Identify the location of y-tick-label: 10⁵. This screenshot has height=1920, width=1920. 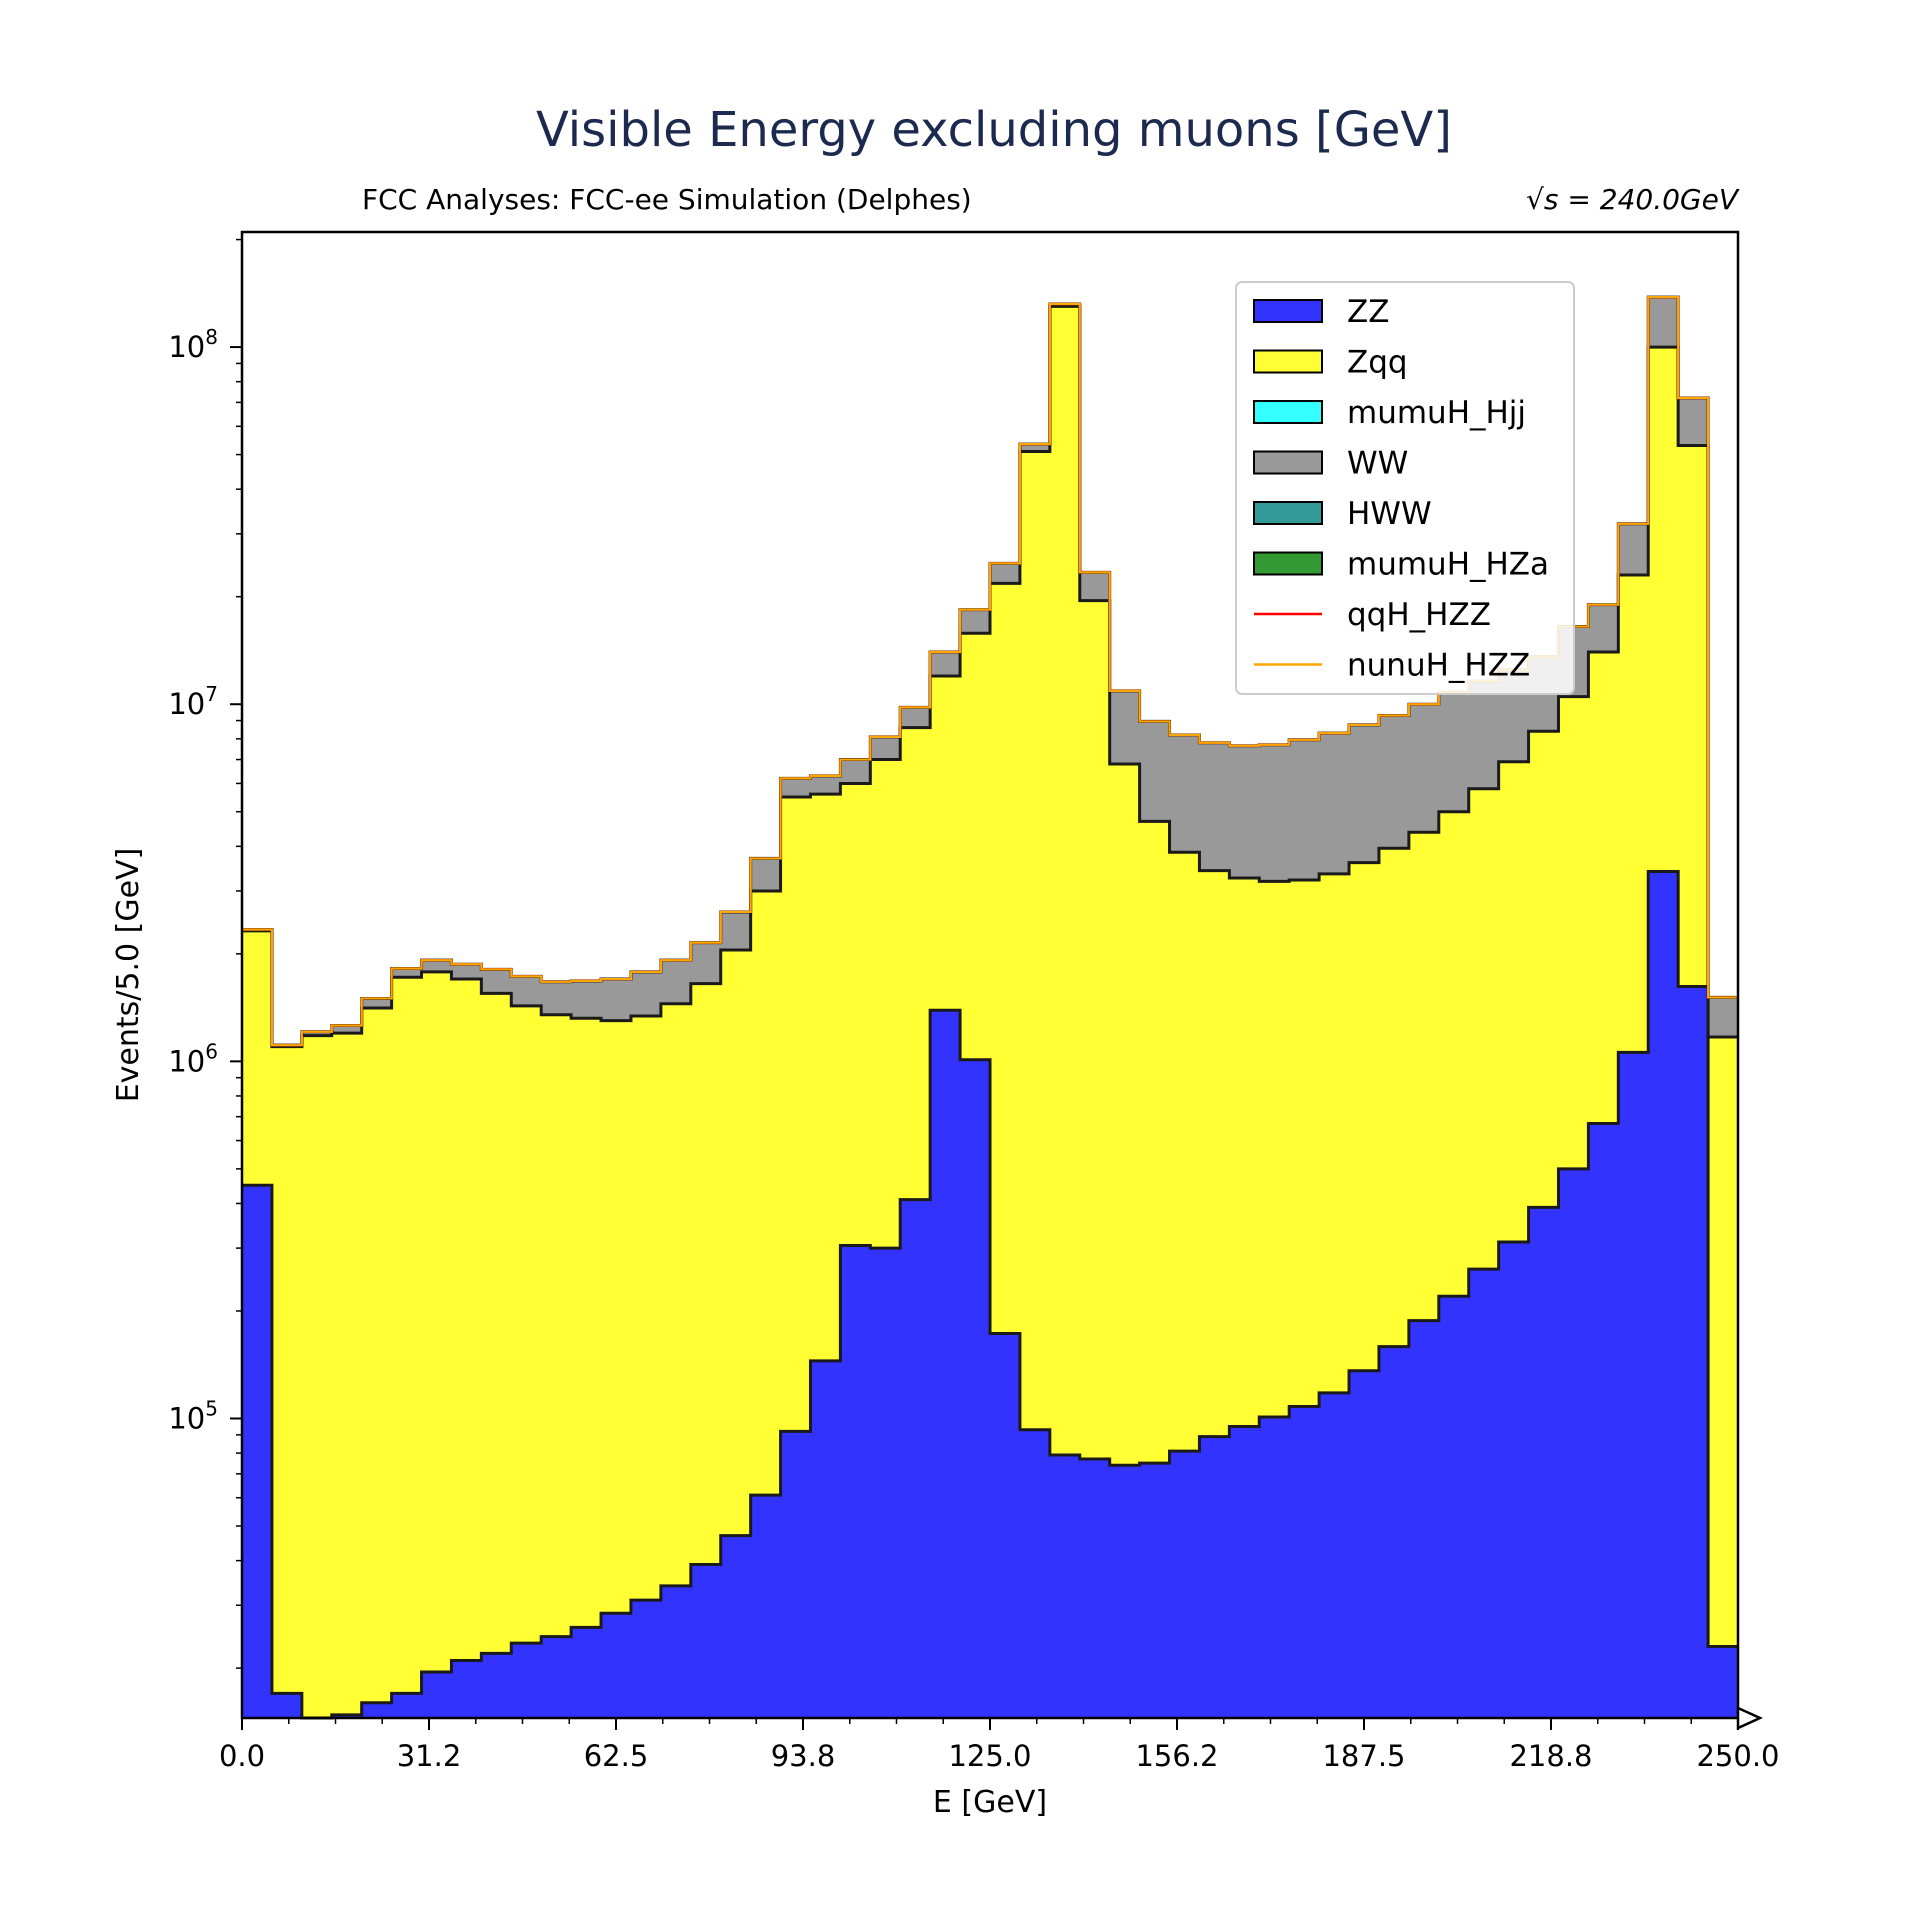
(193, 1415).